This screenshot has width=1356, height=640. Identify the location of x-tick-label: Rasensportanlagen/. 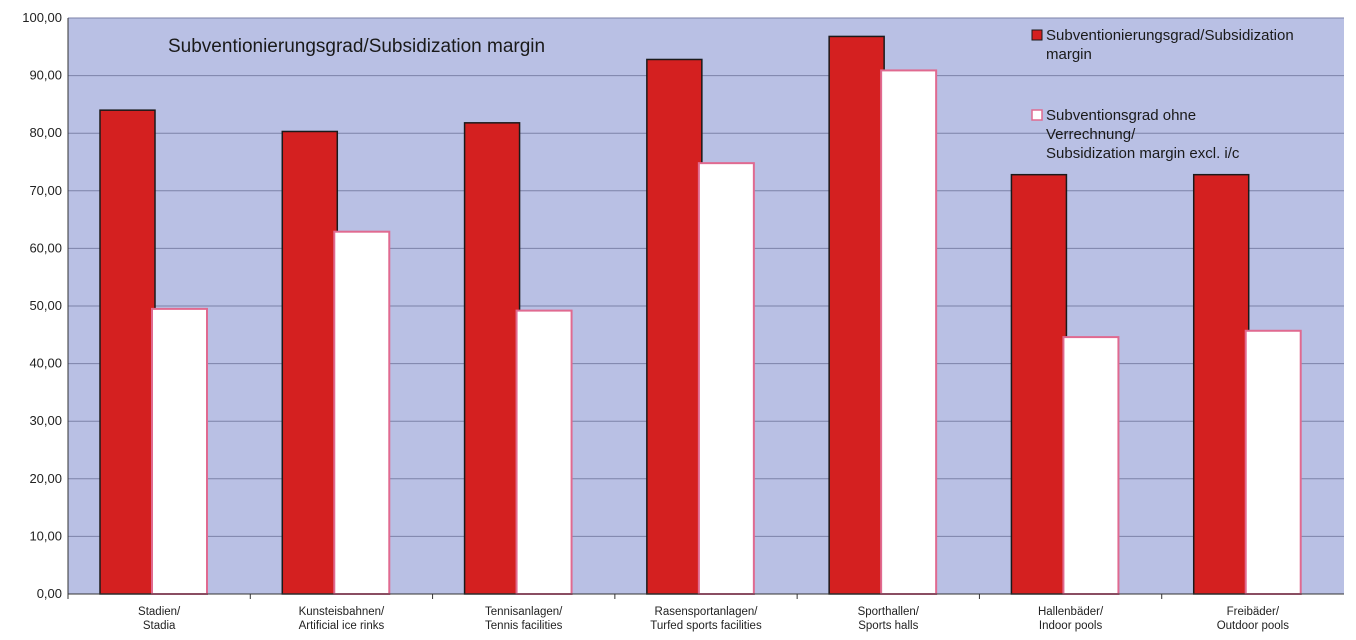
(707, 612).